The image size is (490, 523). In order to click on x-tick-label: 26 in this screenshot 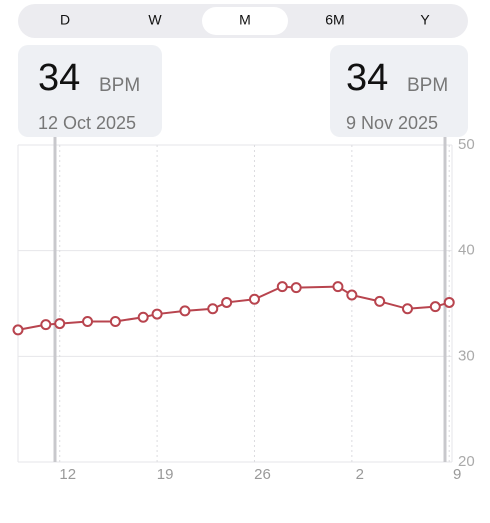, I will do `click(262, 474)`.